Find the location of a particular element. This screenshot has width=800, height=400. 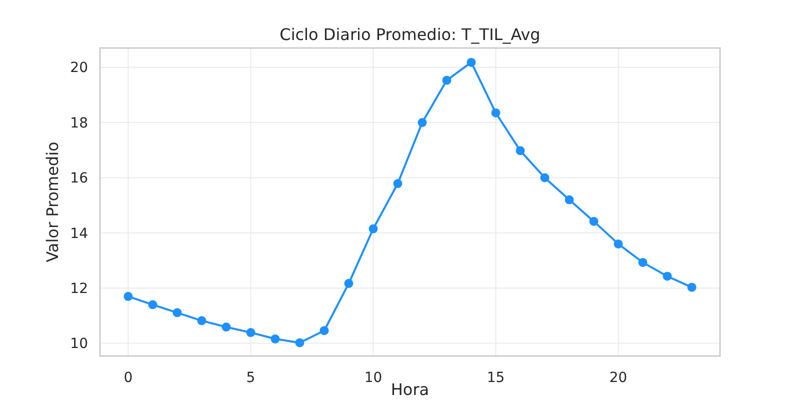

chart-title: Ciclo Diario Promedio: T_TIL_Avg is located at coordinates (410, 34).